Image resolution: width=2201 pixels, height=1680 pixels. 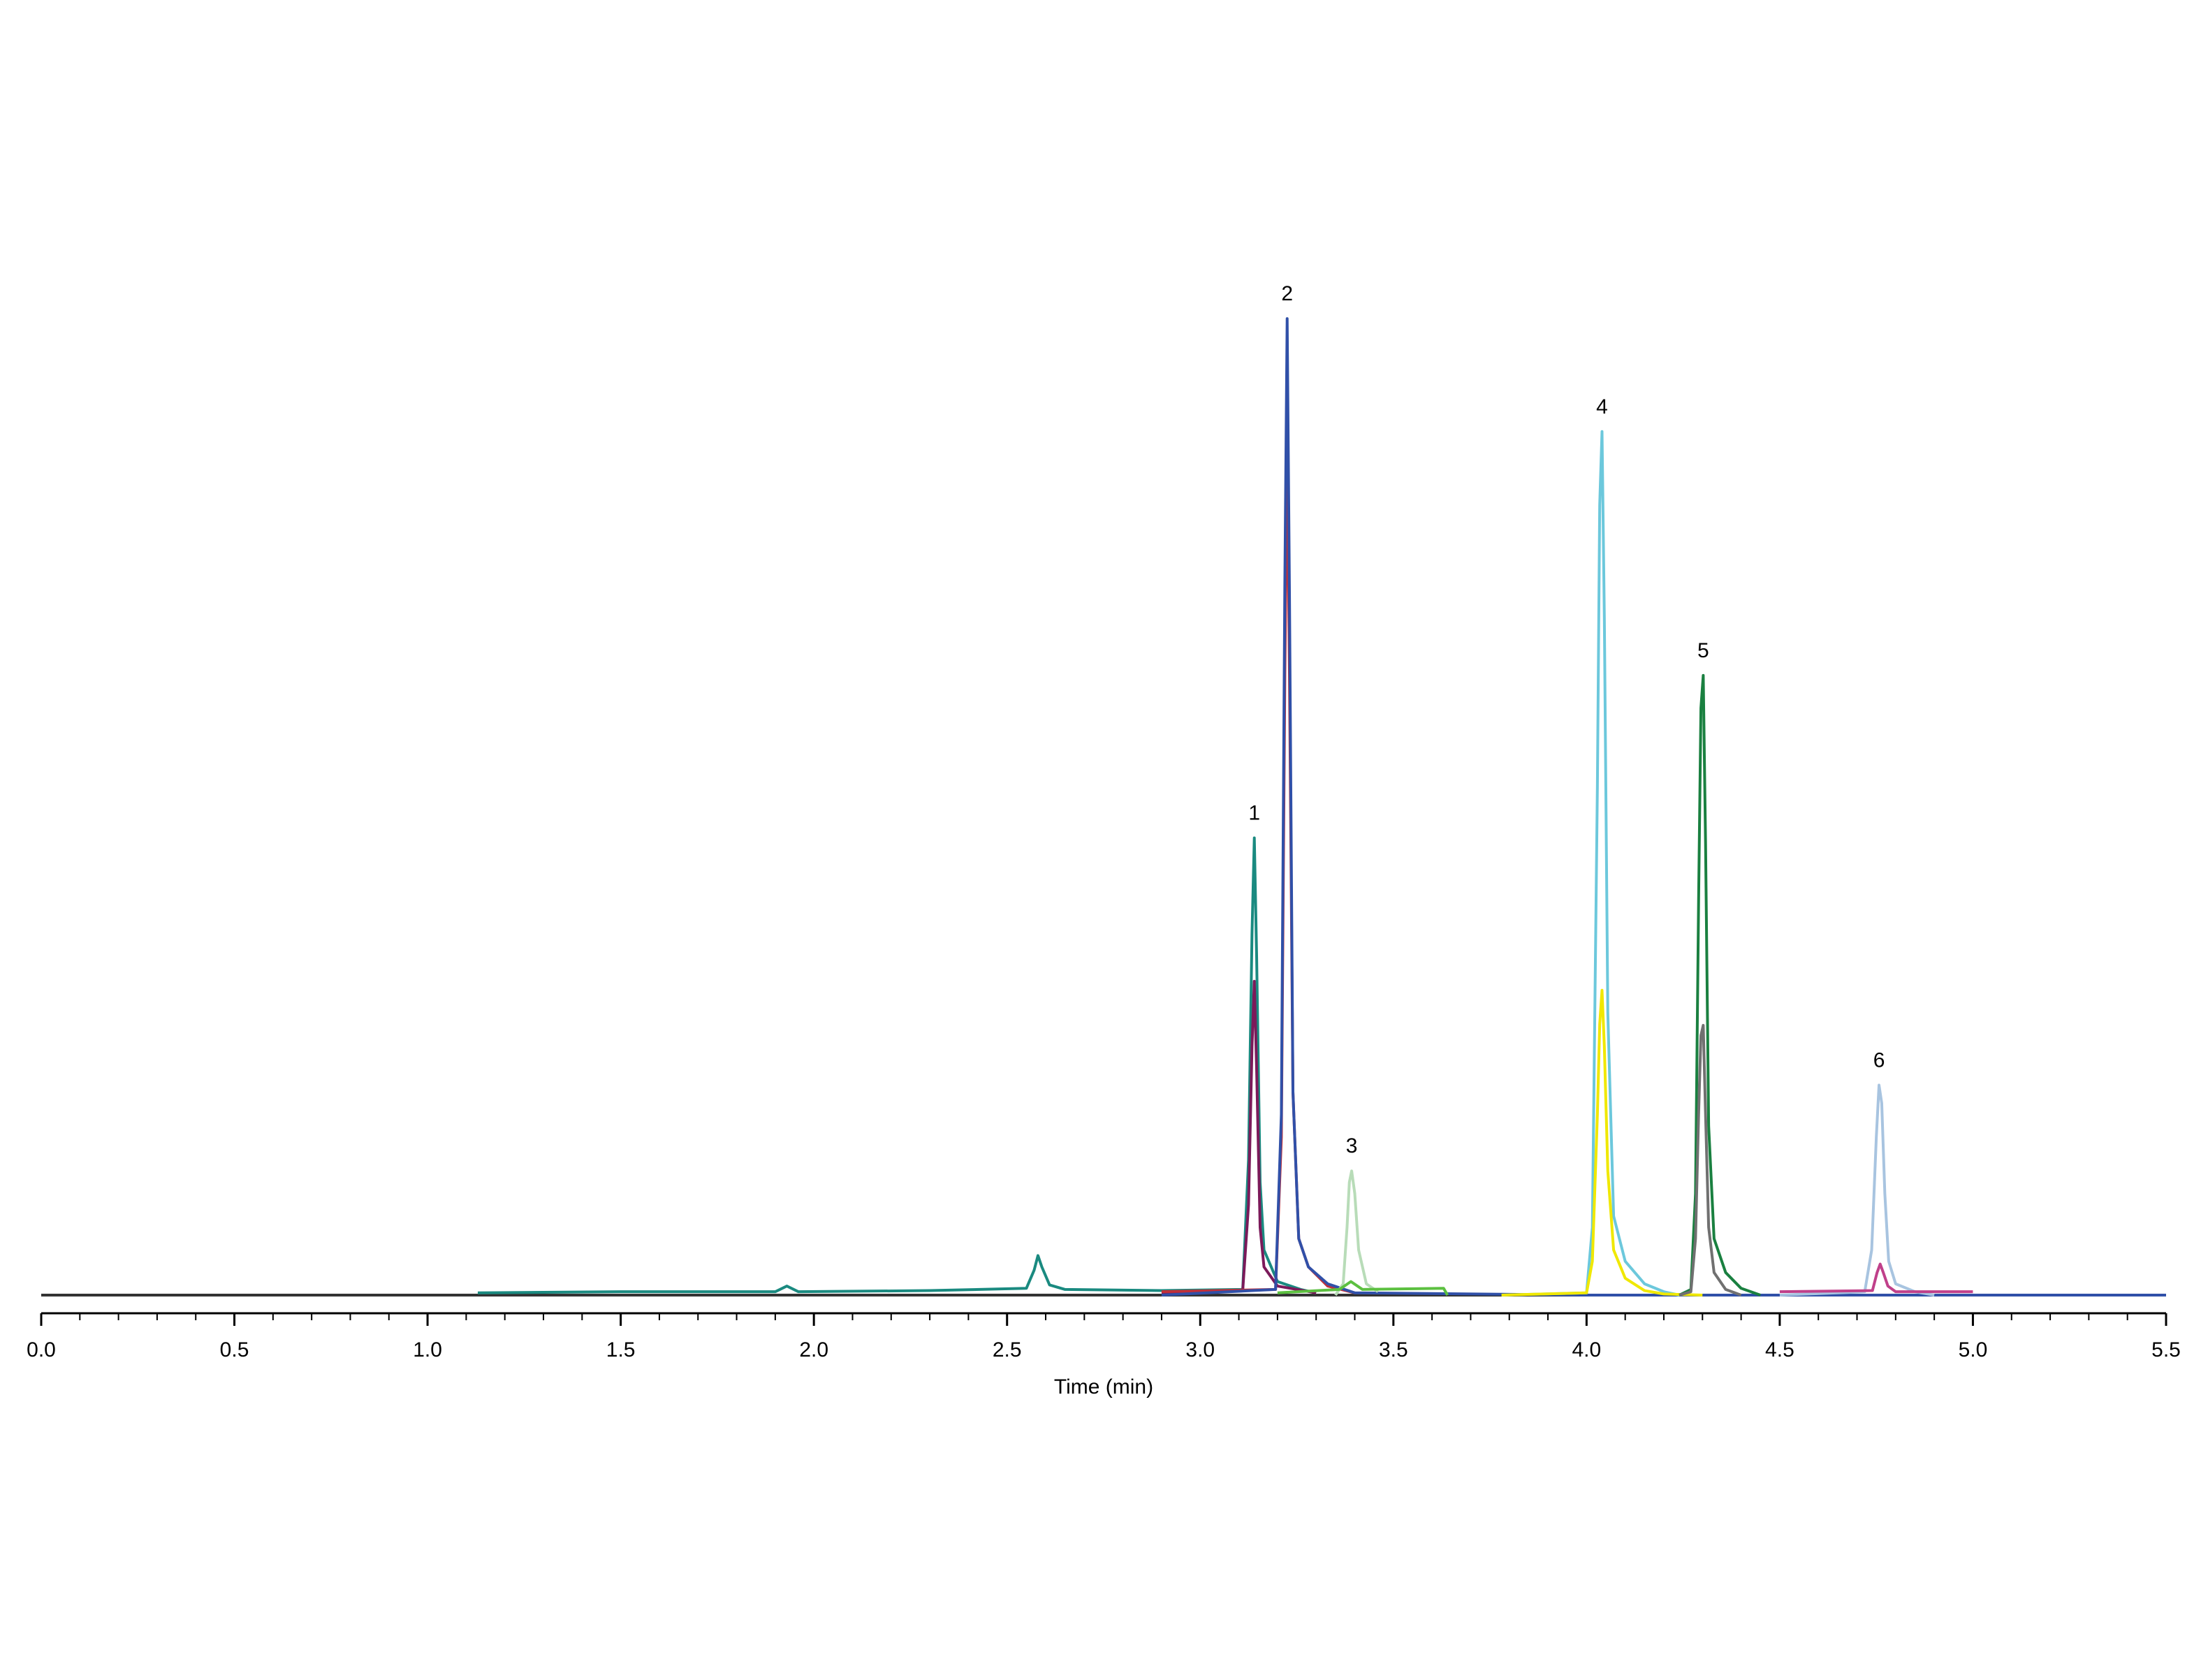 I want to click on x-tick-label: 2.0, so click(x=813, y=1349).